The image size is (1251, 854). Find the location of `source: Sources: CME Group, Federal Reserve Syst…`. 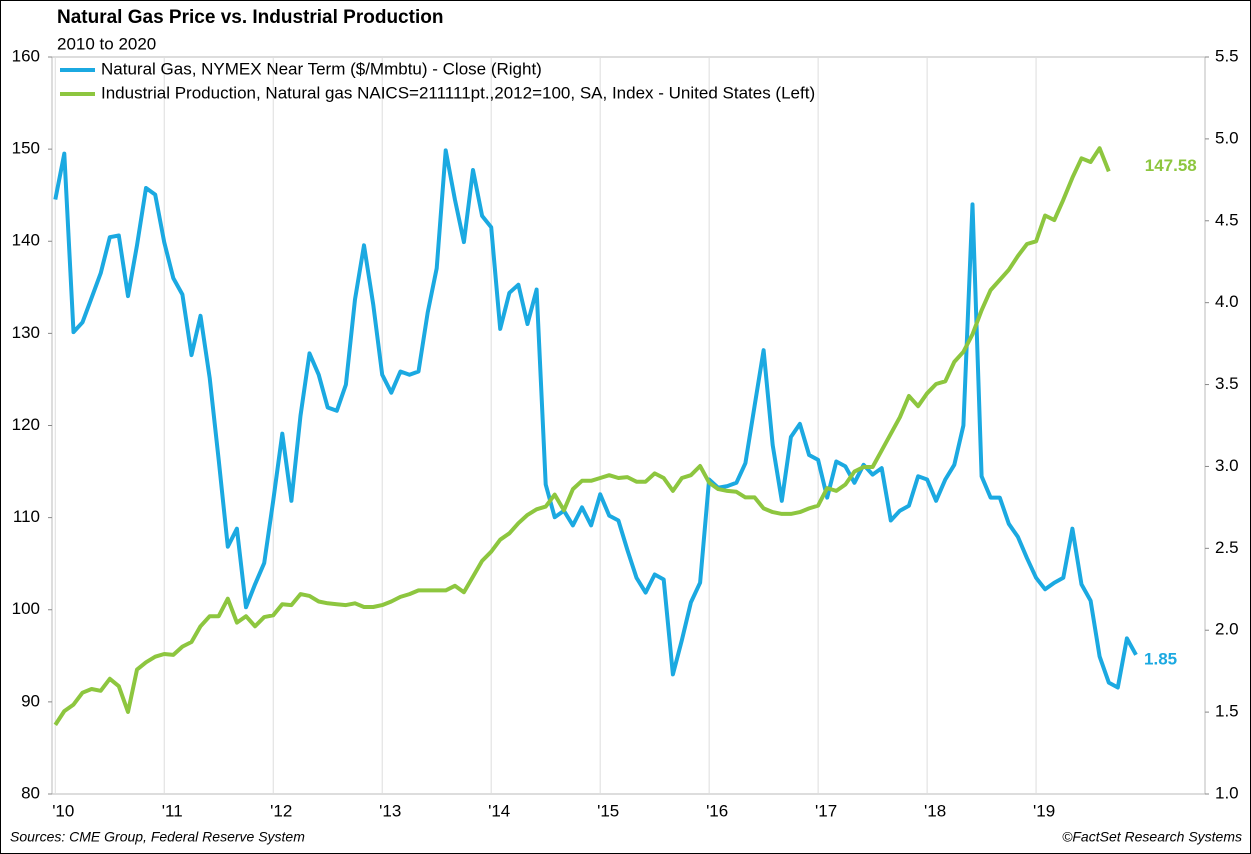

source: Sources: CME Group, Federal Reserve Syst… is located at coordinates (157, 837).